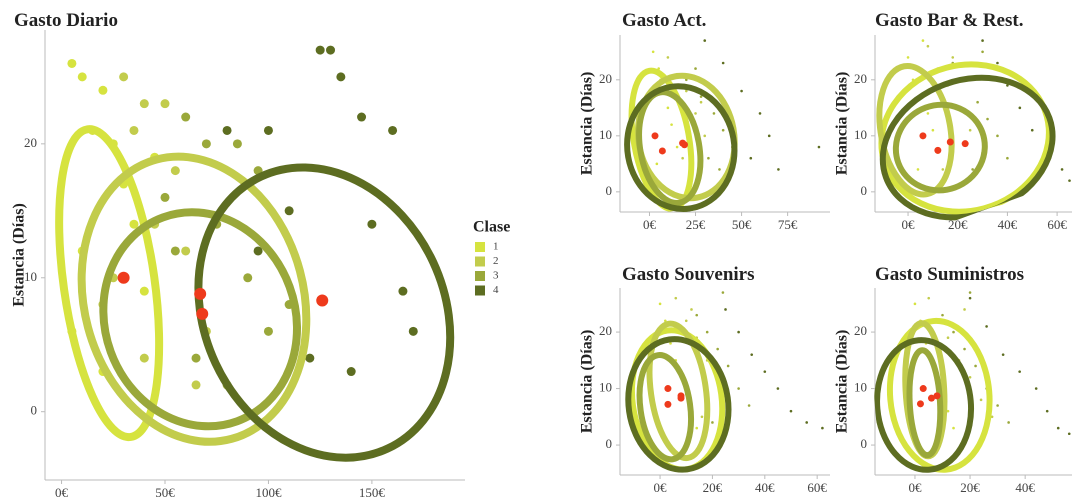 This screenshot has width=1077, height=499. What do you see at coordinates (688, 274) in the screenshot?
I see `panel-title: Gasto Souvenirs` at bounding box center [688, 274].